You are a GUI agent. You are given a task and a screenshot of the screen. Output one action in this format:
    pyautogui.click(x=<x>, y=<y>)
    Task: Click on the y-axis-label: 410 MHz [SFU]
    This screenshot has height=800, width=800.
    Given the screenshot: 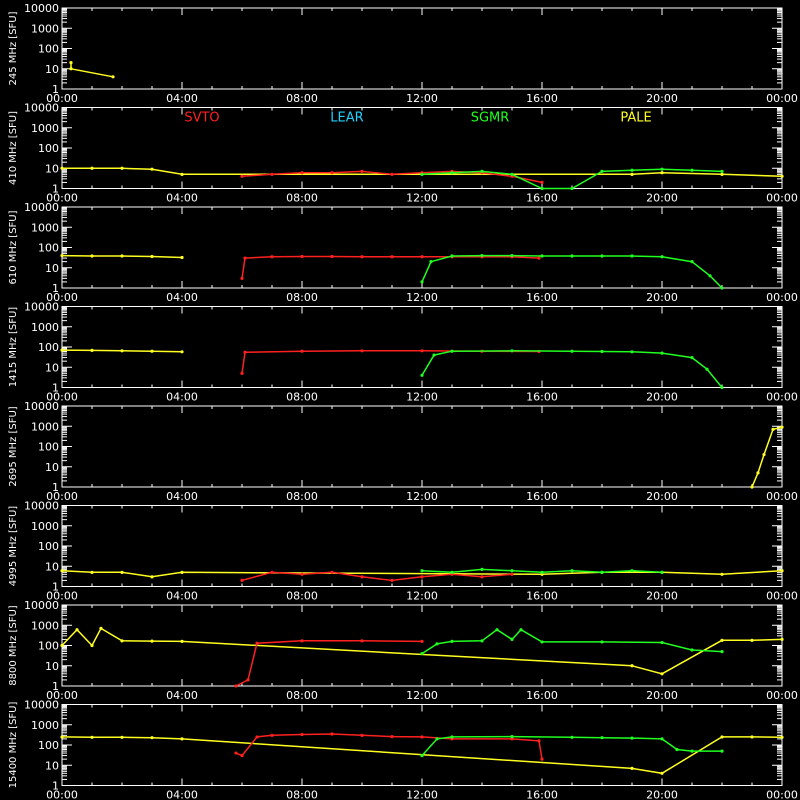 What is the action you would take?
    pyautogui.click(x=13, y=148)
    